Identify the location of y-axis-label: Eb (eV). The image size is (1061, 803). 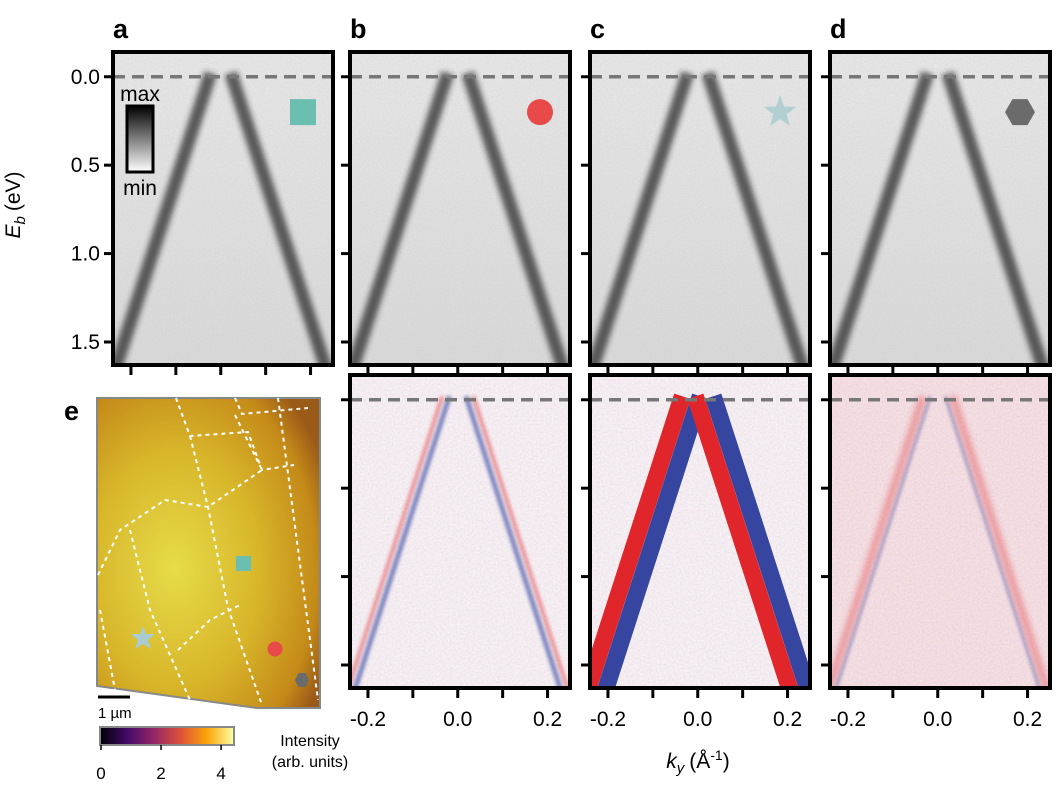
(15, 204).